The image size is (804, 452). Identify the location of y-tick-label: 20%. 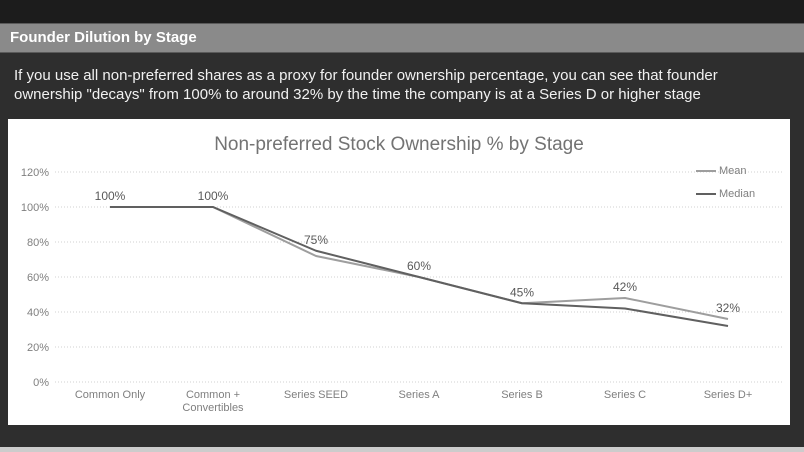
(38, 348).